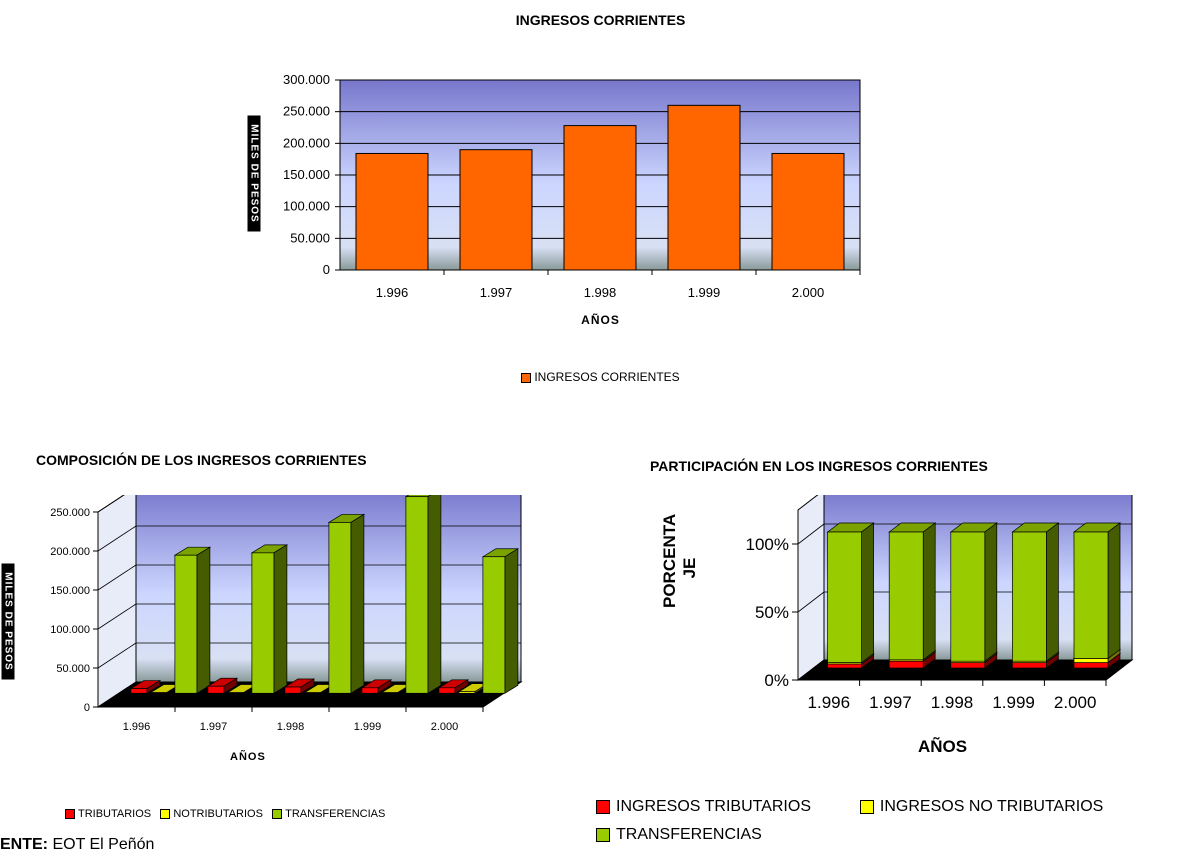 This screenshot has width=1201, height=858. What do you see at coordinates (991, 806) in the screenshot?
I see `chart3-legend-label: INGRESOS NO TRIBUTARIOS` at bounding box center [991, 806].